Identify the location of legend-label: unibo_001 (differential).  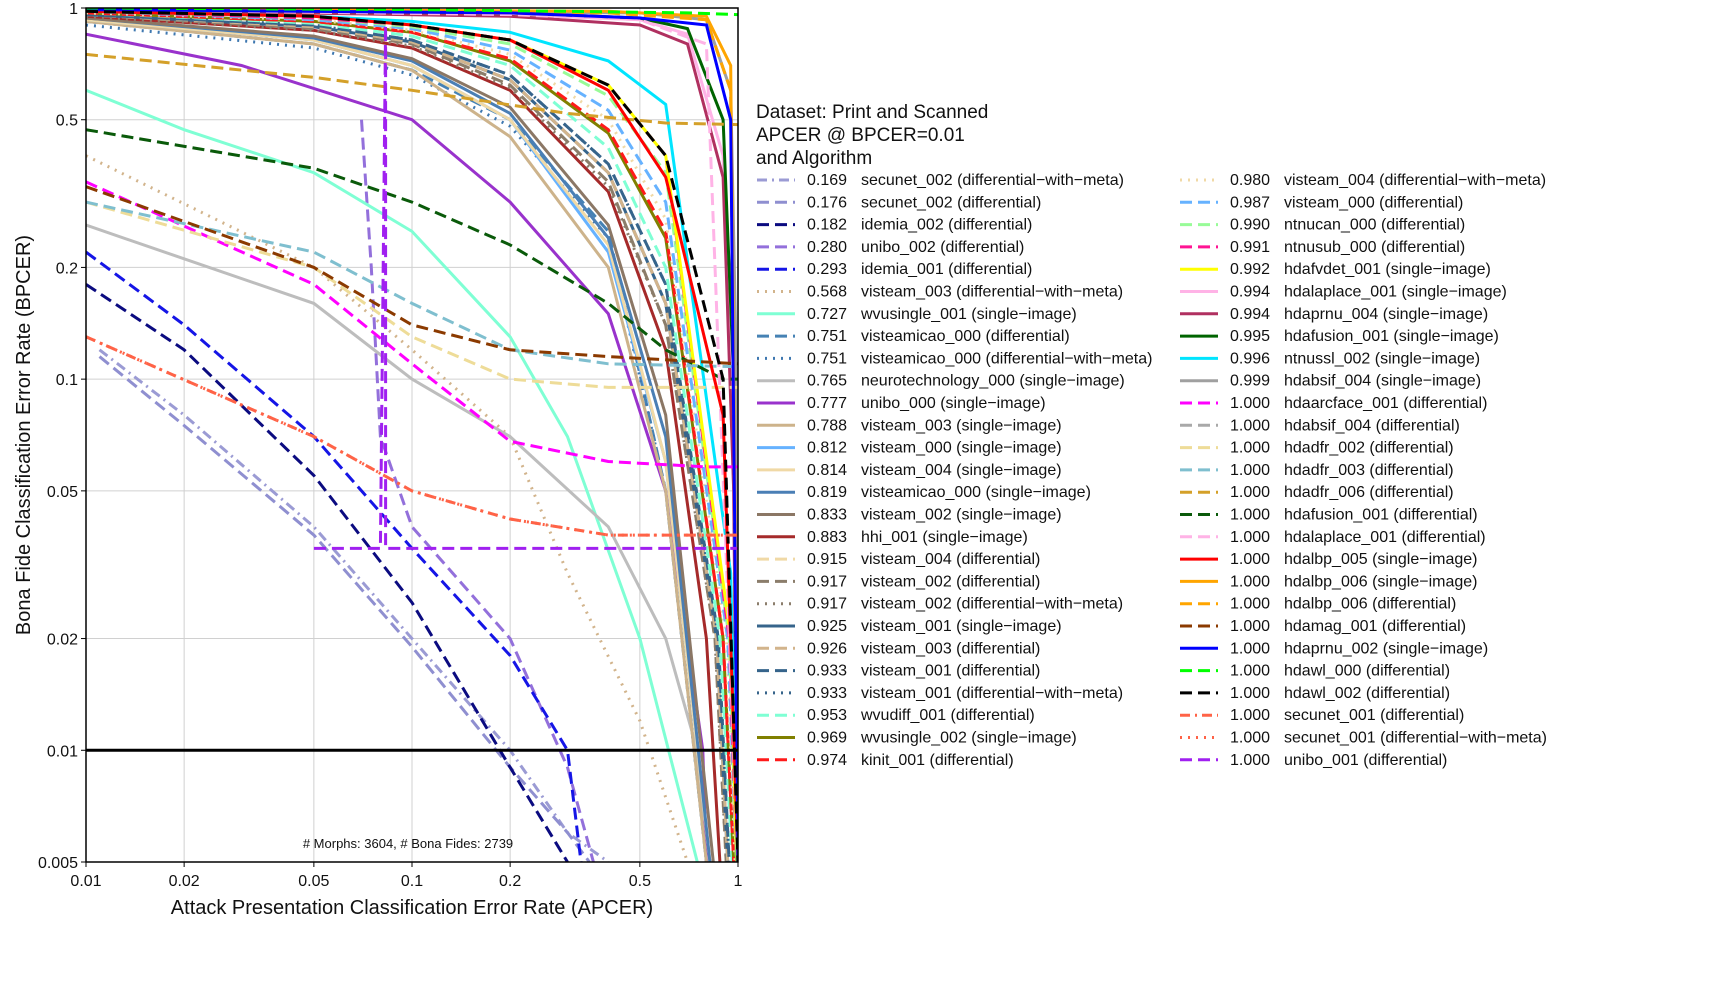
(1365, 760).